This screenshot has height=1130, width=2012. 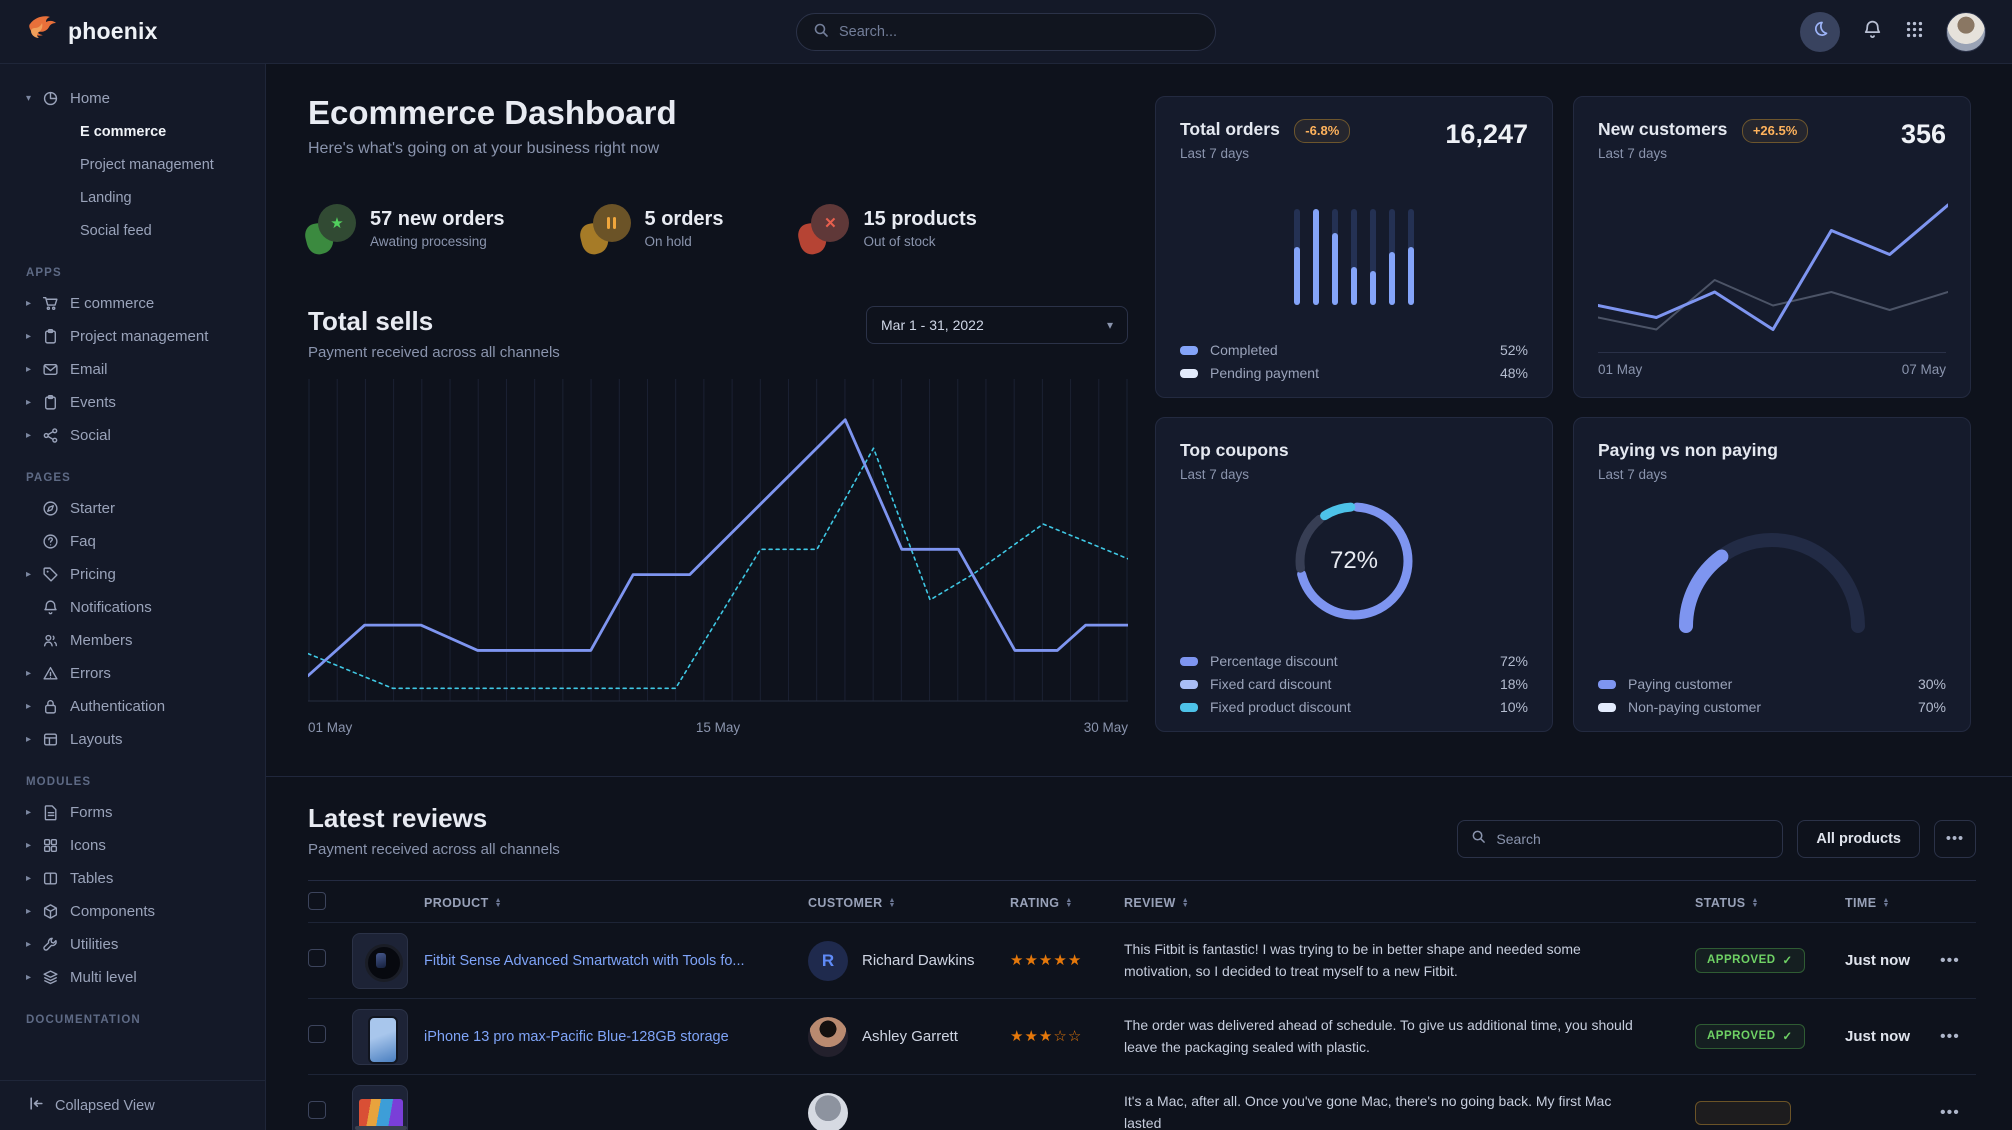 I want to click on sidebar-item-icons: ▸ Icons, so click(x=132, y=845).